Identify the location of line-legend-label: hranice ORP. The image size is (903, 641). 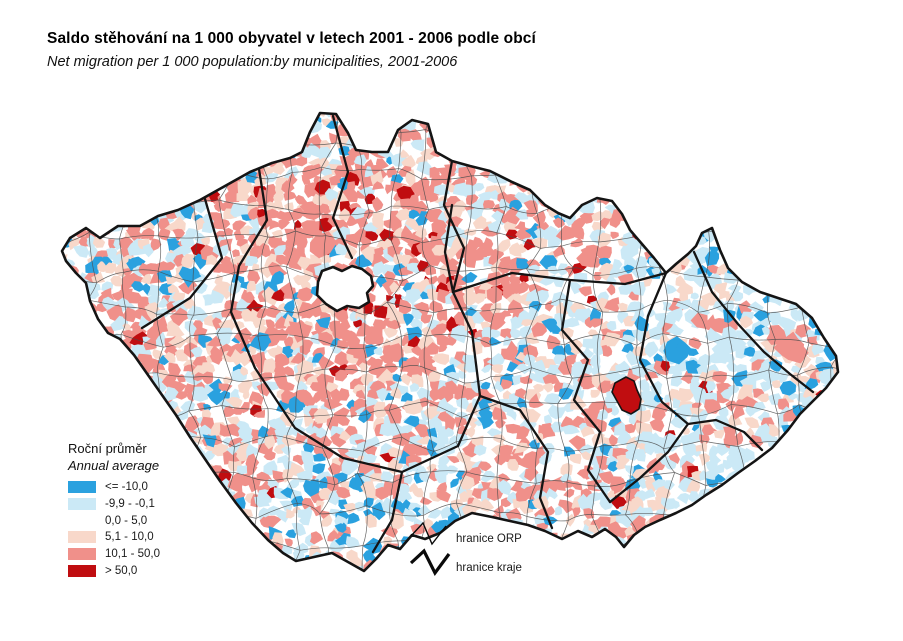
(489, 539).